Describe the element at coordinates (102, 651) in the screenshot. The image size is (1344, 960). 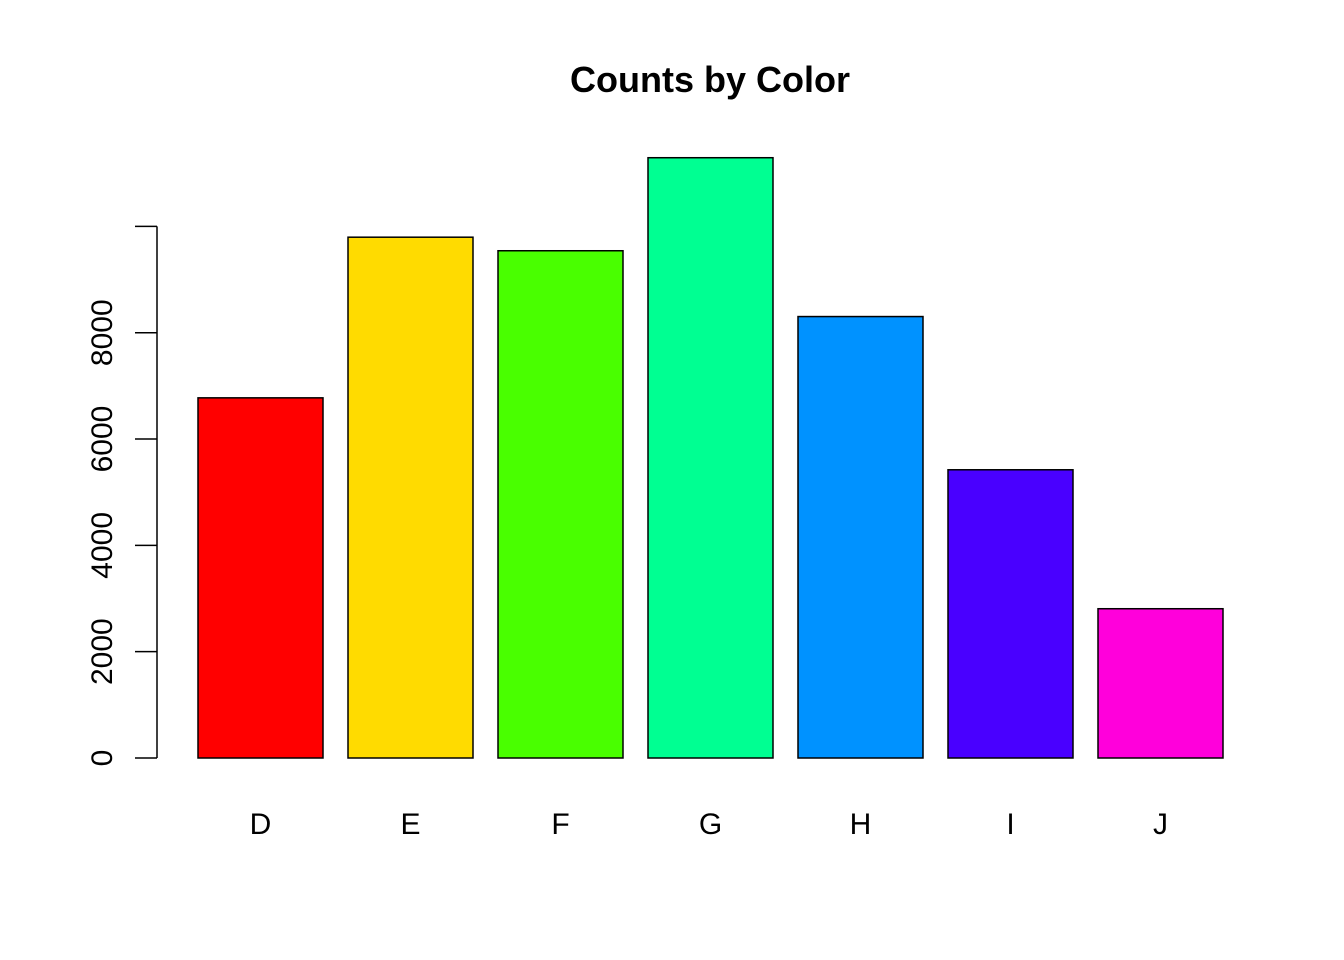
I see `y-tick-label: 2000` at that location.